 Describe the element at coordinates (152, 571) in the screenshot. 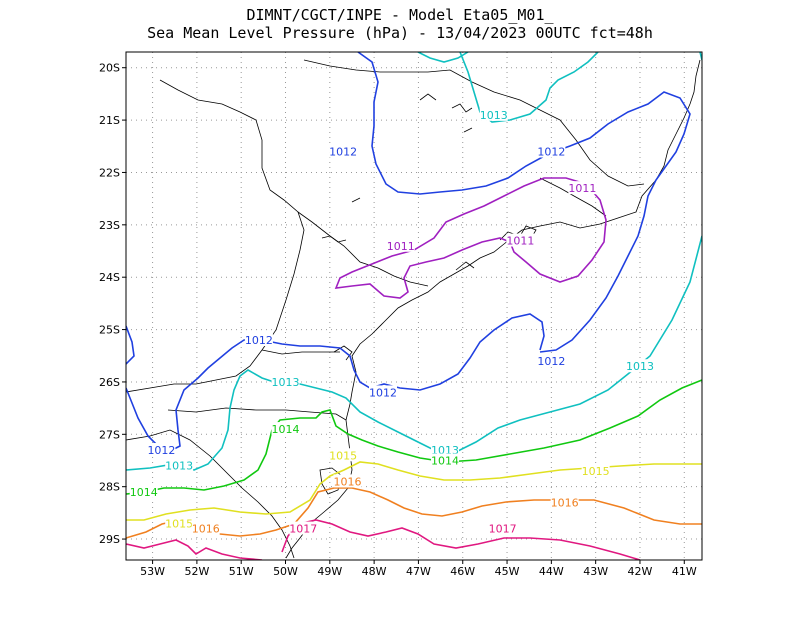

I see `lon-tick-label: 53W` at that location.